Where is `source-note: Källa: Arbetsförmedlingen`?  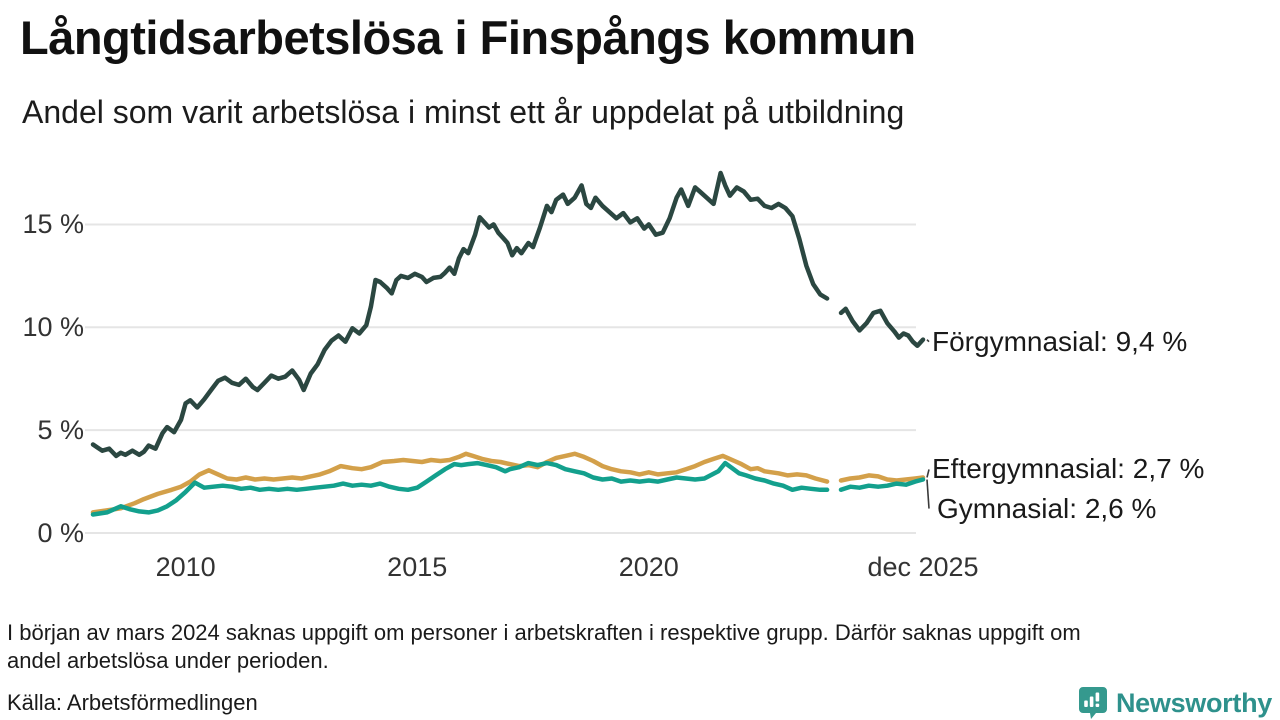
source-note: Källa: Arbetsförmedlingen is located at coordinates (132, 702).